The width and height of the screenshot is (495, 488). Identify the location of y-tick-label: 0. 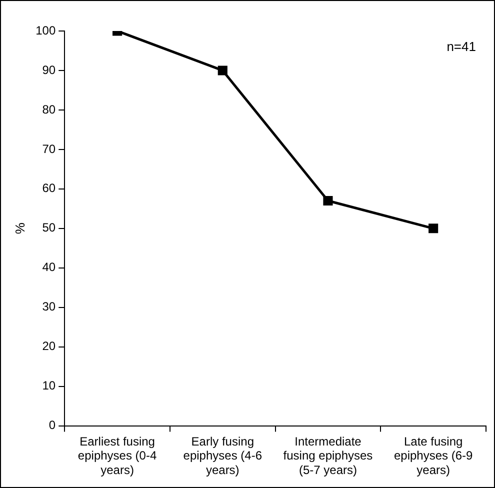
(52, 425).